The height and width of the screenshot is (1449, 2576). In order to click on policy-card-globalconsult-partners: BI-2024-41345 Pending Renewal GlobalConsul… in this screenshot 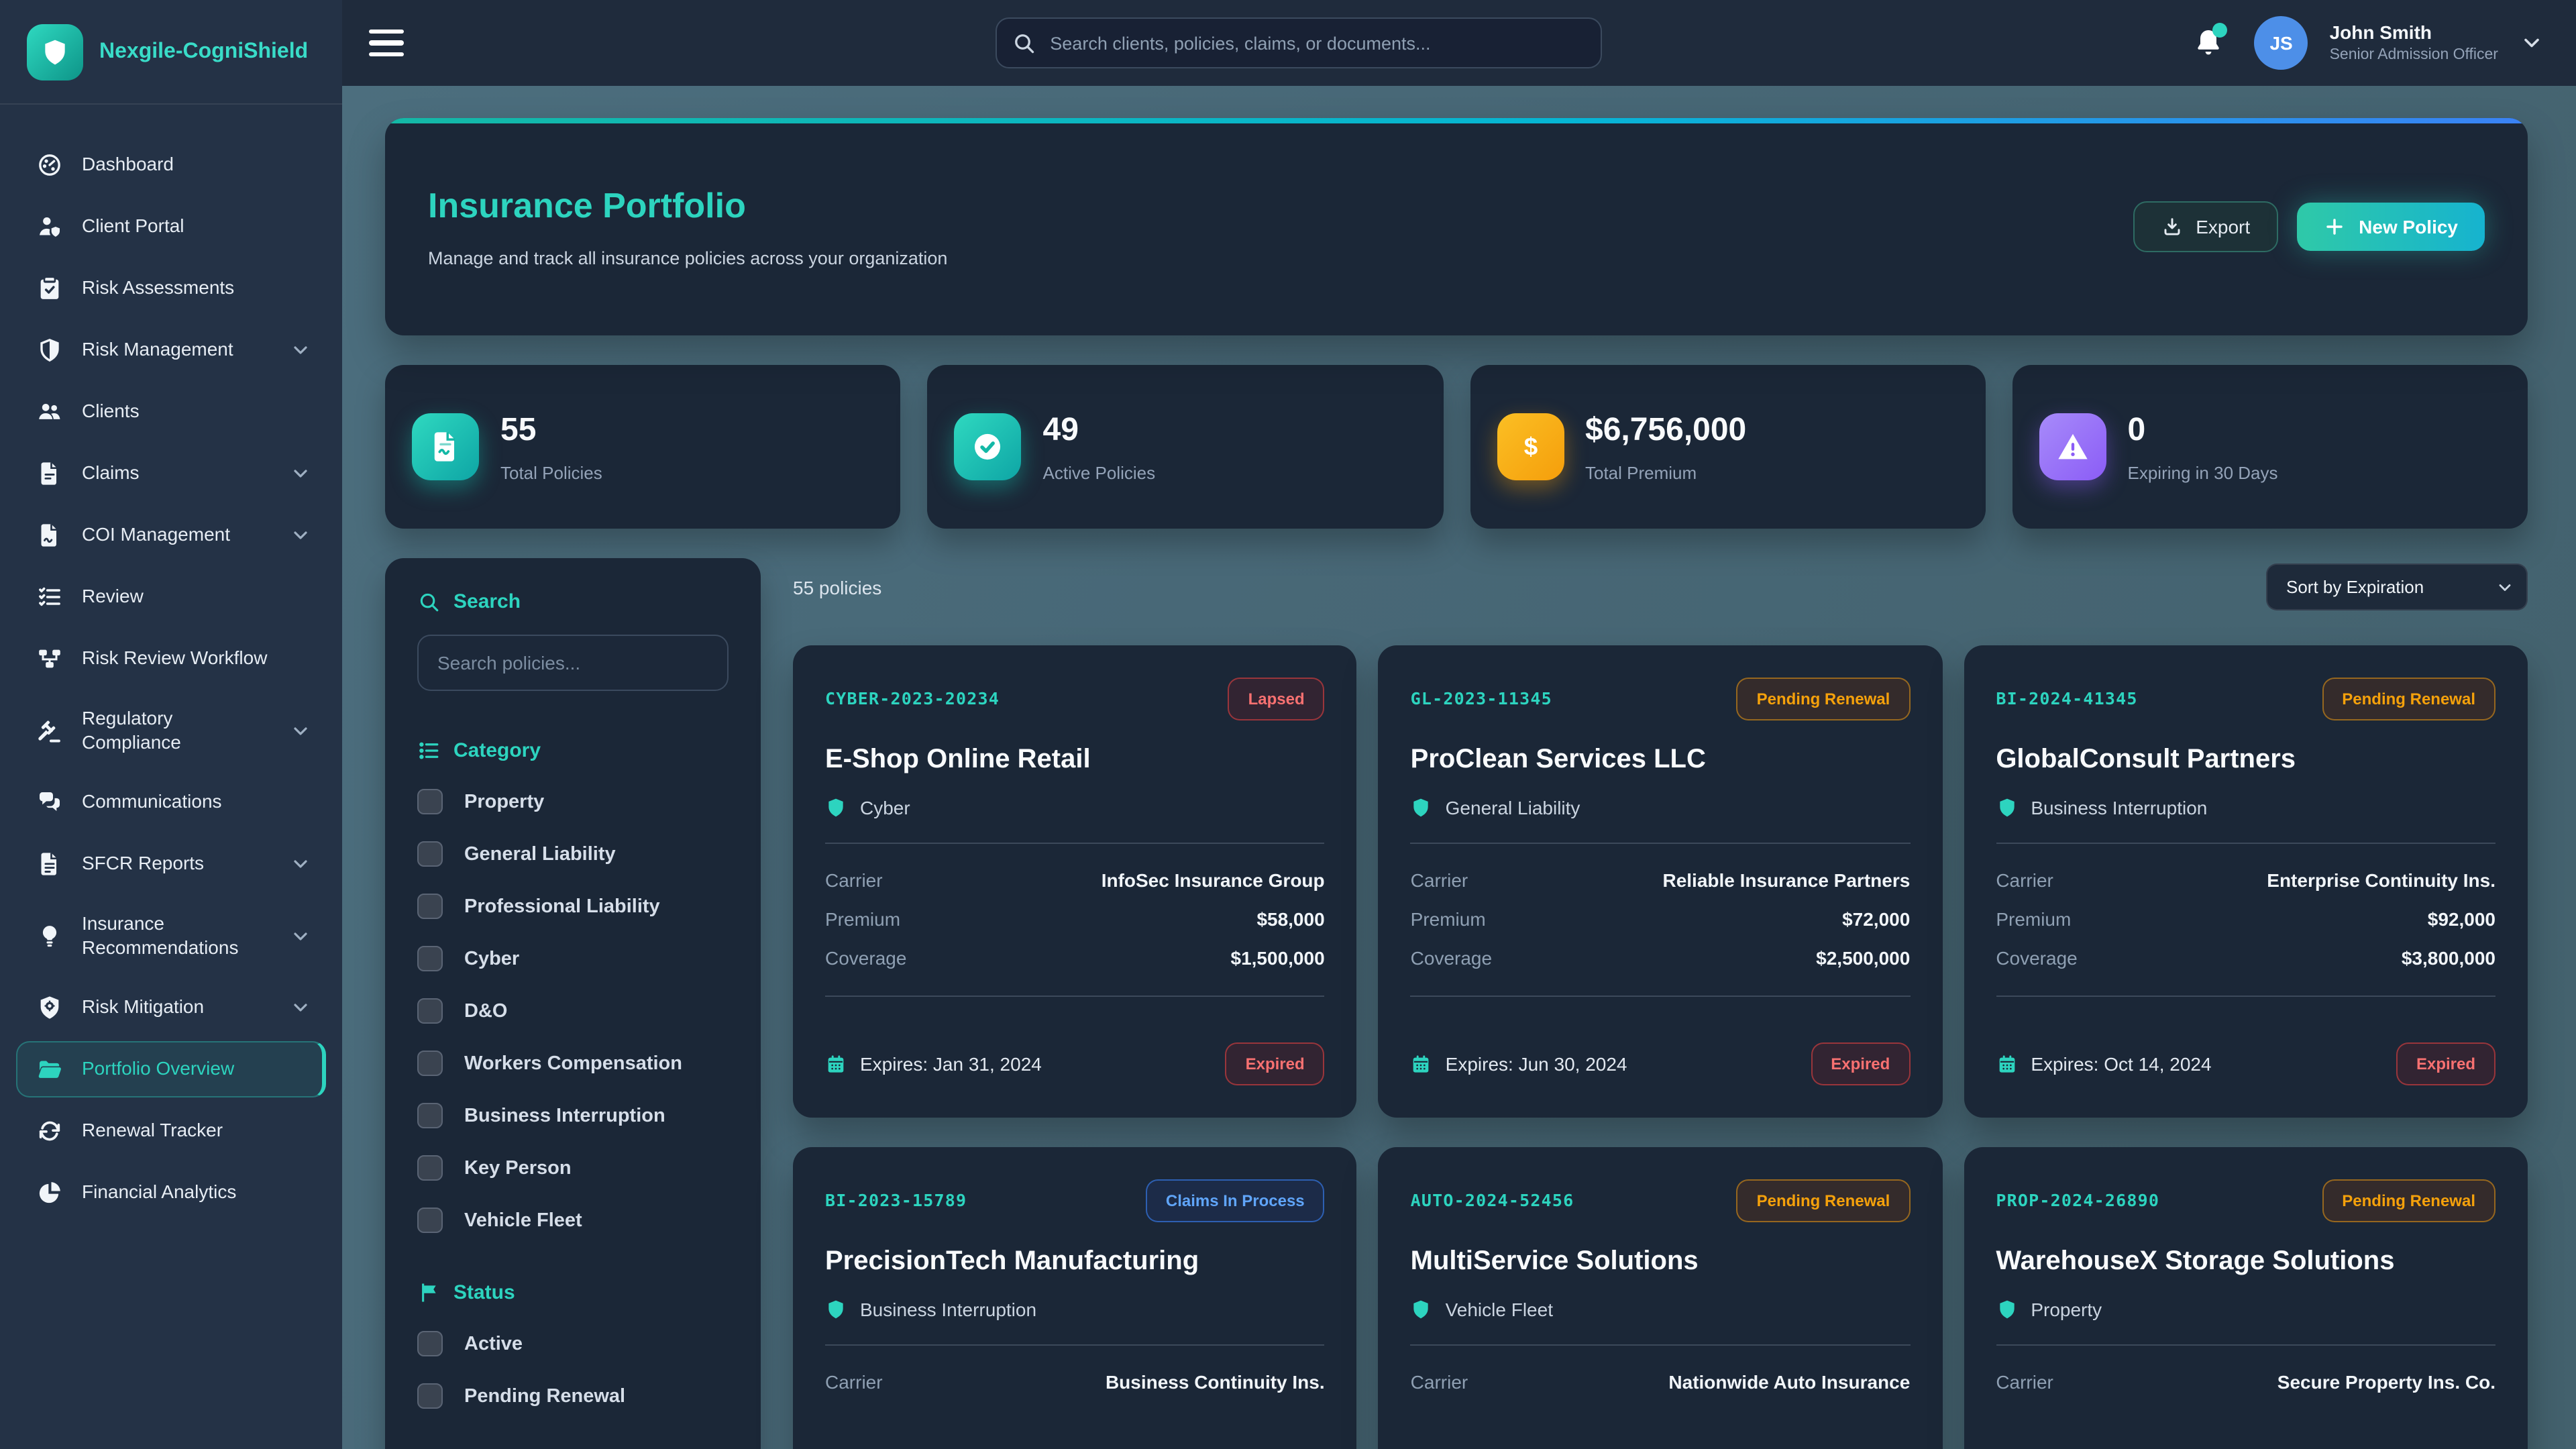, I will do `click(2246, 881)`.